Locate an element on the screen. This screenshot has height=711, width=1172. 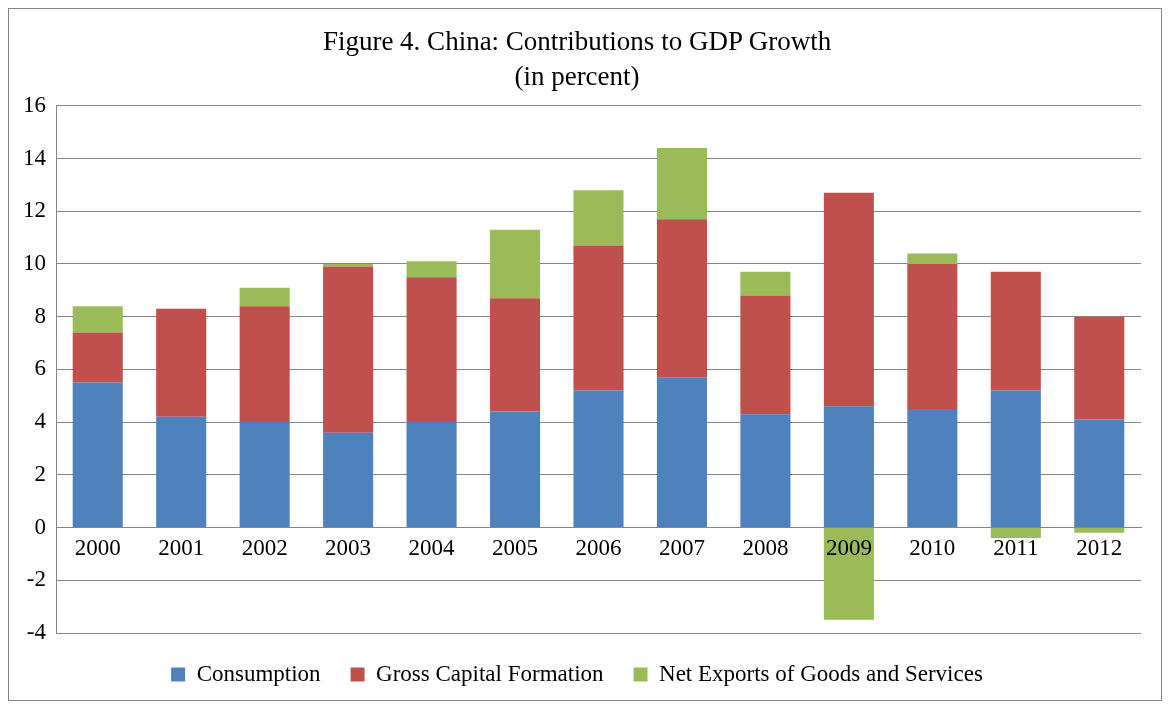
y-tick-label: 10 is located at coordinates (34, 263).